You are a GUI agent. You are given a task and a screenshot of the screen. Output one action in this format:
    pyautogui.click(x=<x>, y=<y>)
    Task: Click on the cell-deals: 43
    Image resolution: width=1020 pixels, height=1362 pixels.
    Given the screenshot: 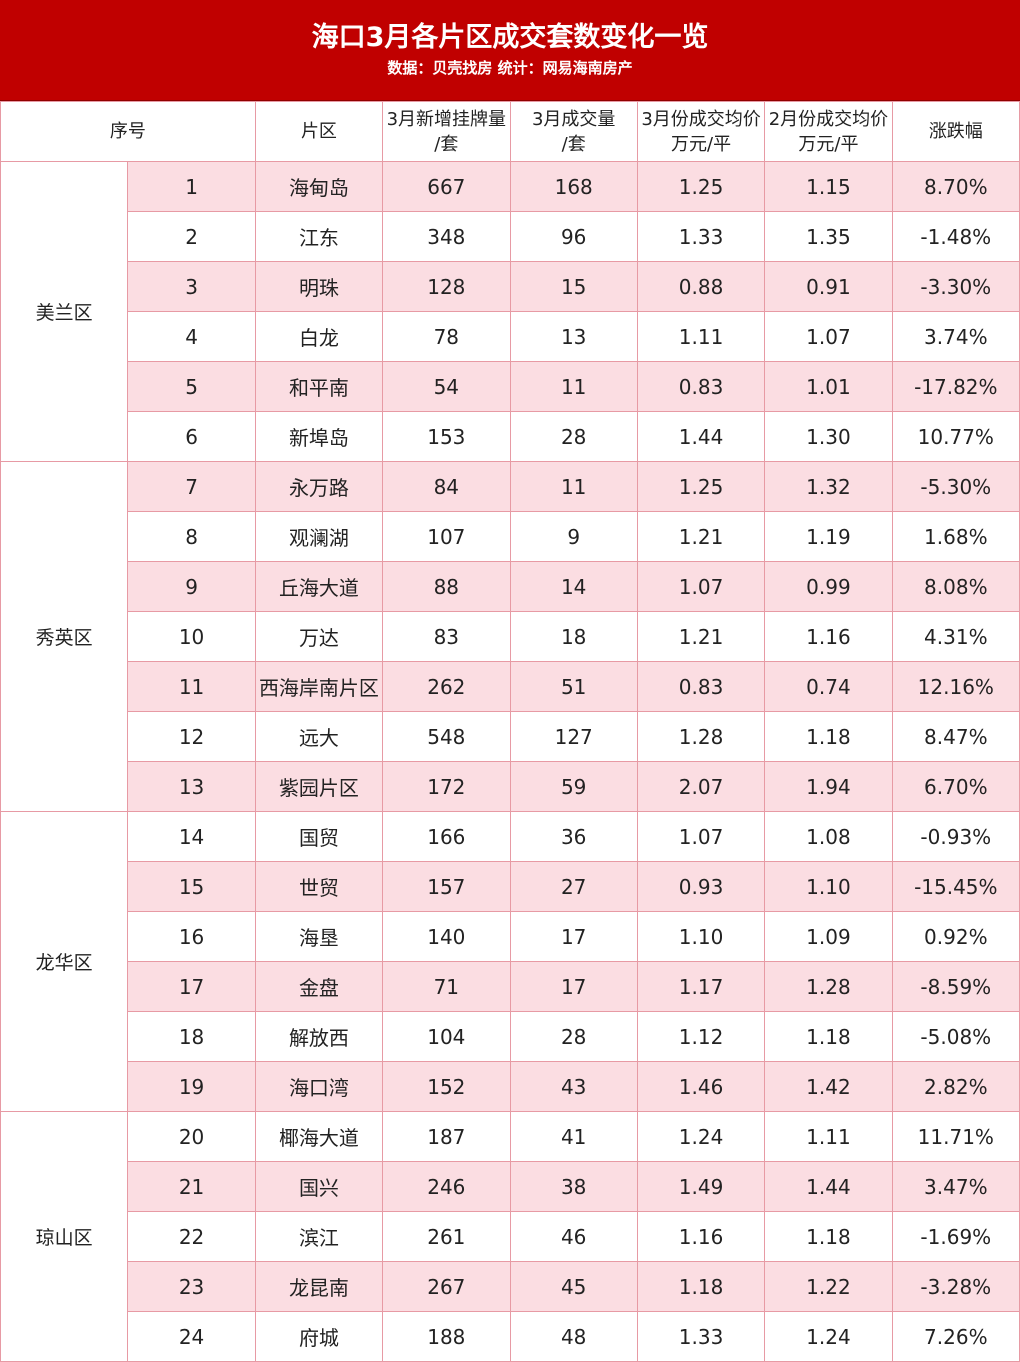 What is the action you would take?
    pyautogui.click(x=573, y=1086)
    